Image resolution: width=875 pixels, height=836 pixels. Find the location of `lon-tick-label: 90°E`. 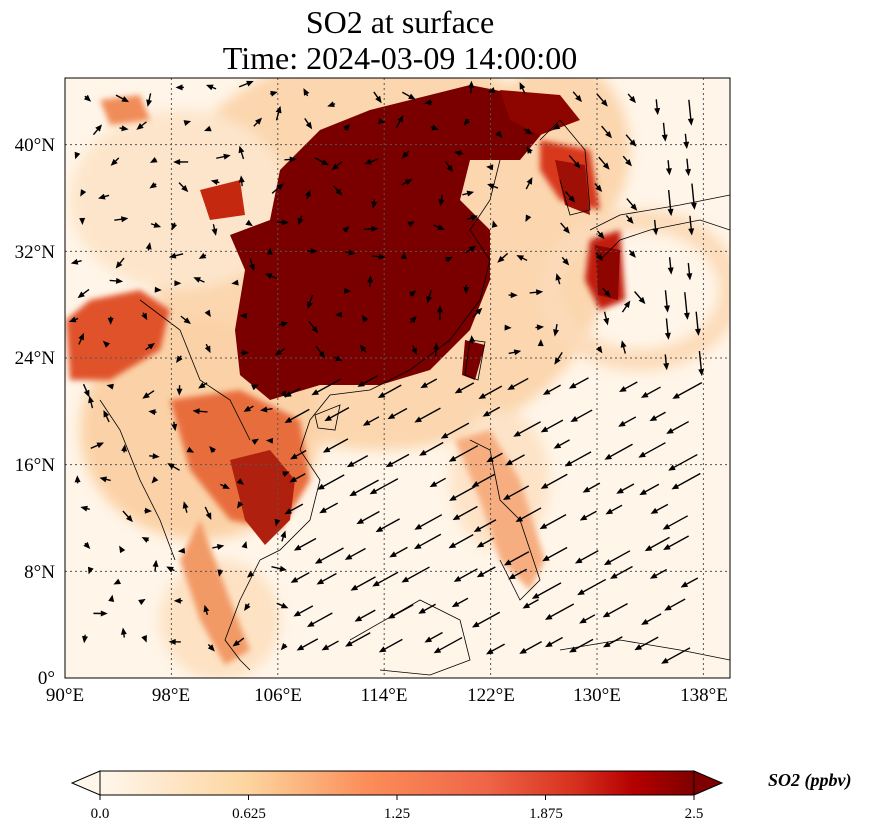

lon-tick-label: 90°E is located at coordinates (65, 695).